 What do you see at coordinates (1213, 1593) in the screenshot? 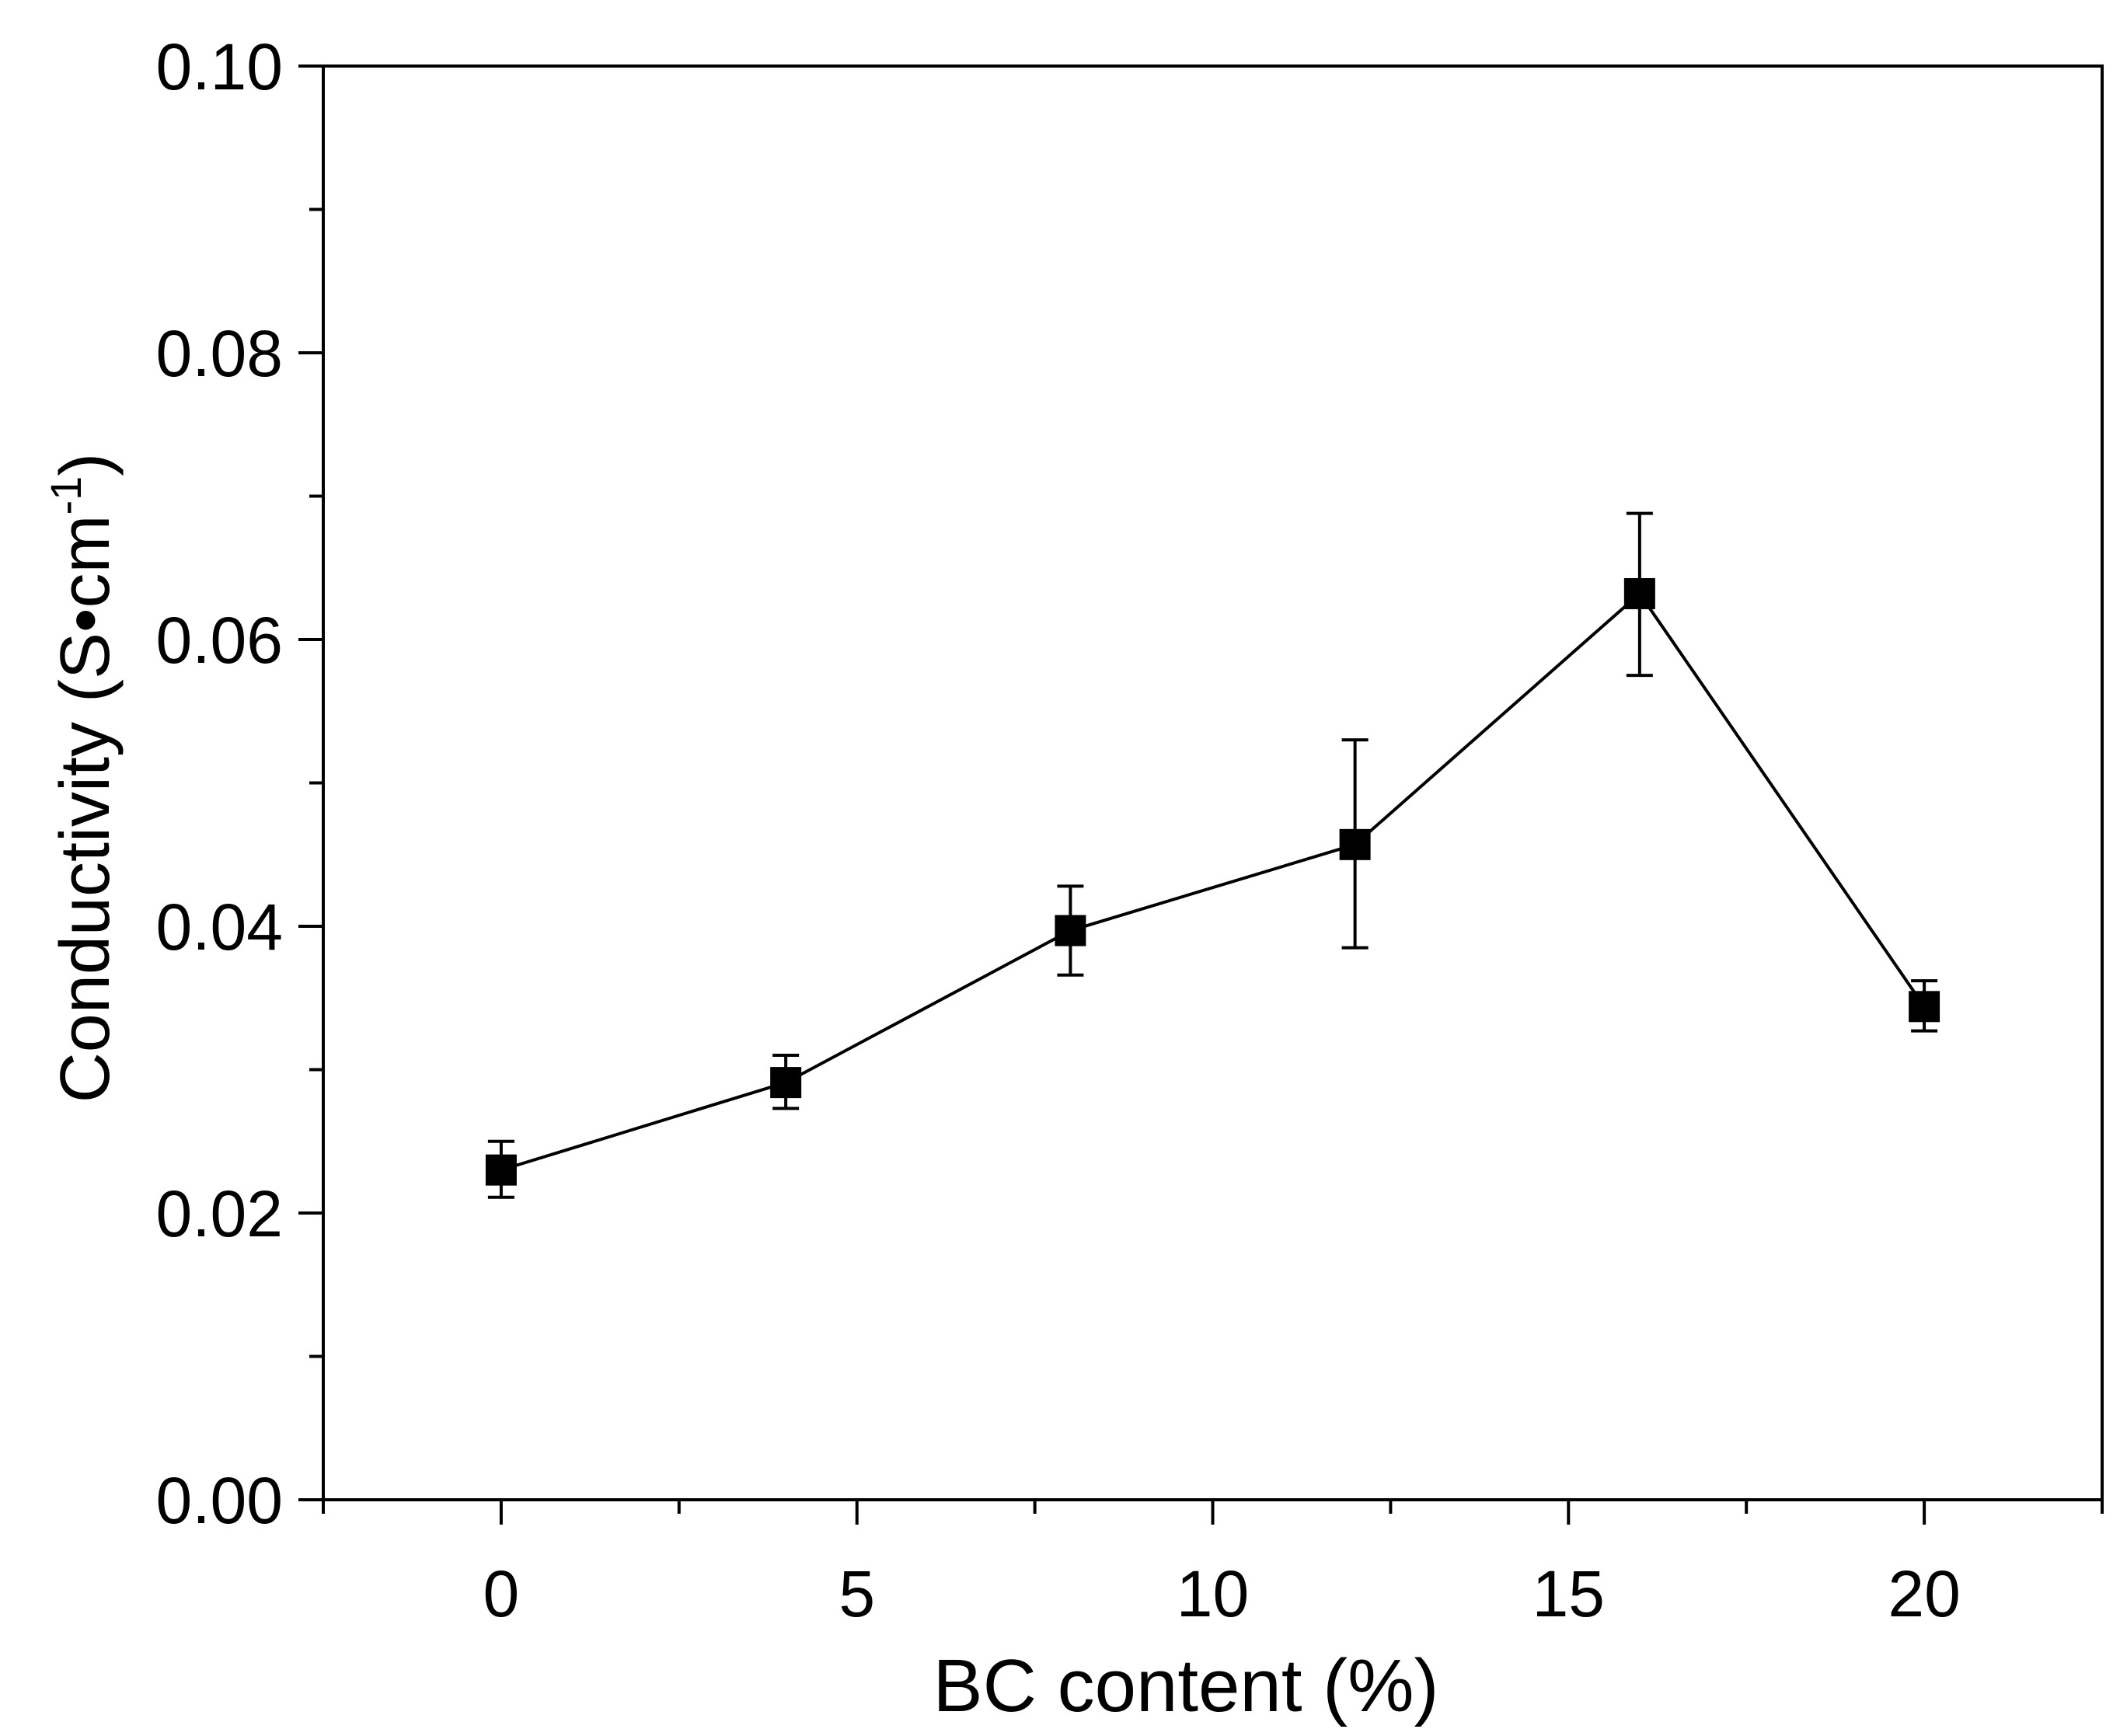
I see `x-tick-label: 10` at bounding box center [1213, 1593].